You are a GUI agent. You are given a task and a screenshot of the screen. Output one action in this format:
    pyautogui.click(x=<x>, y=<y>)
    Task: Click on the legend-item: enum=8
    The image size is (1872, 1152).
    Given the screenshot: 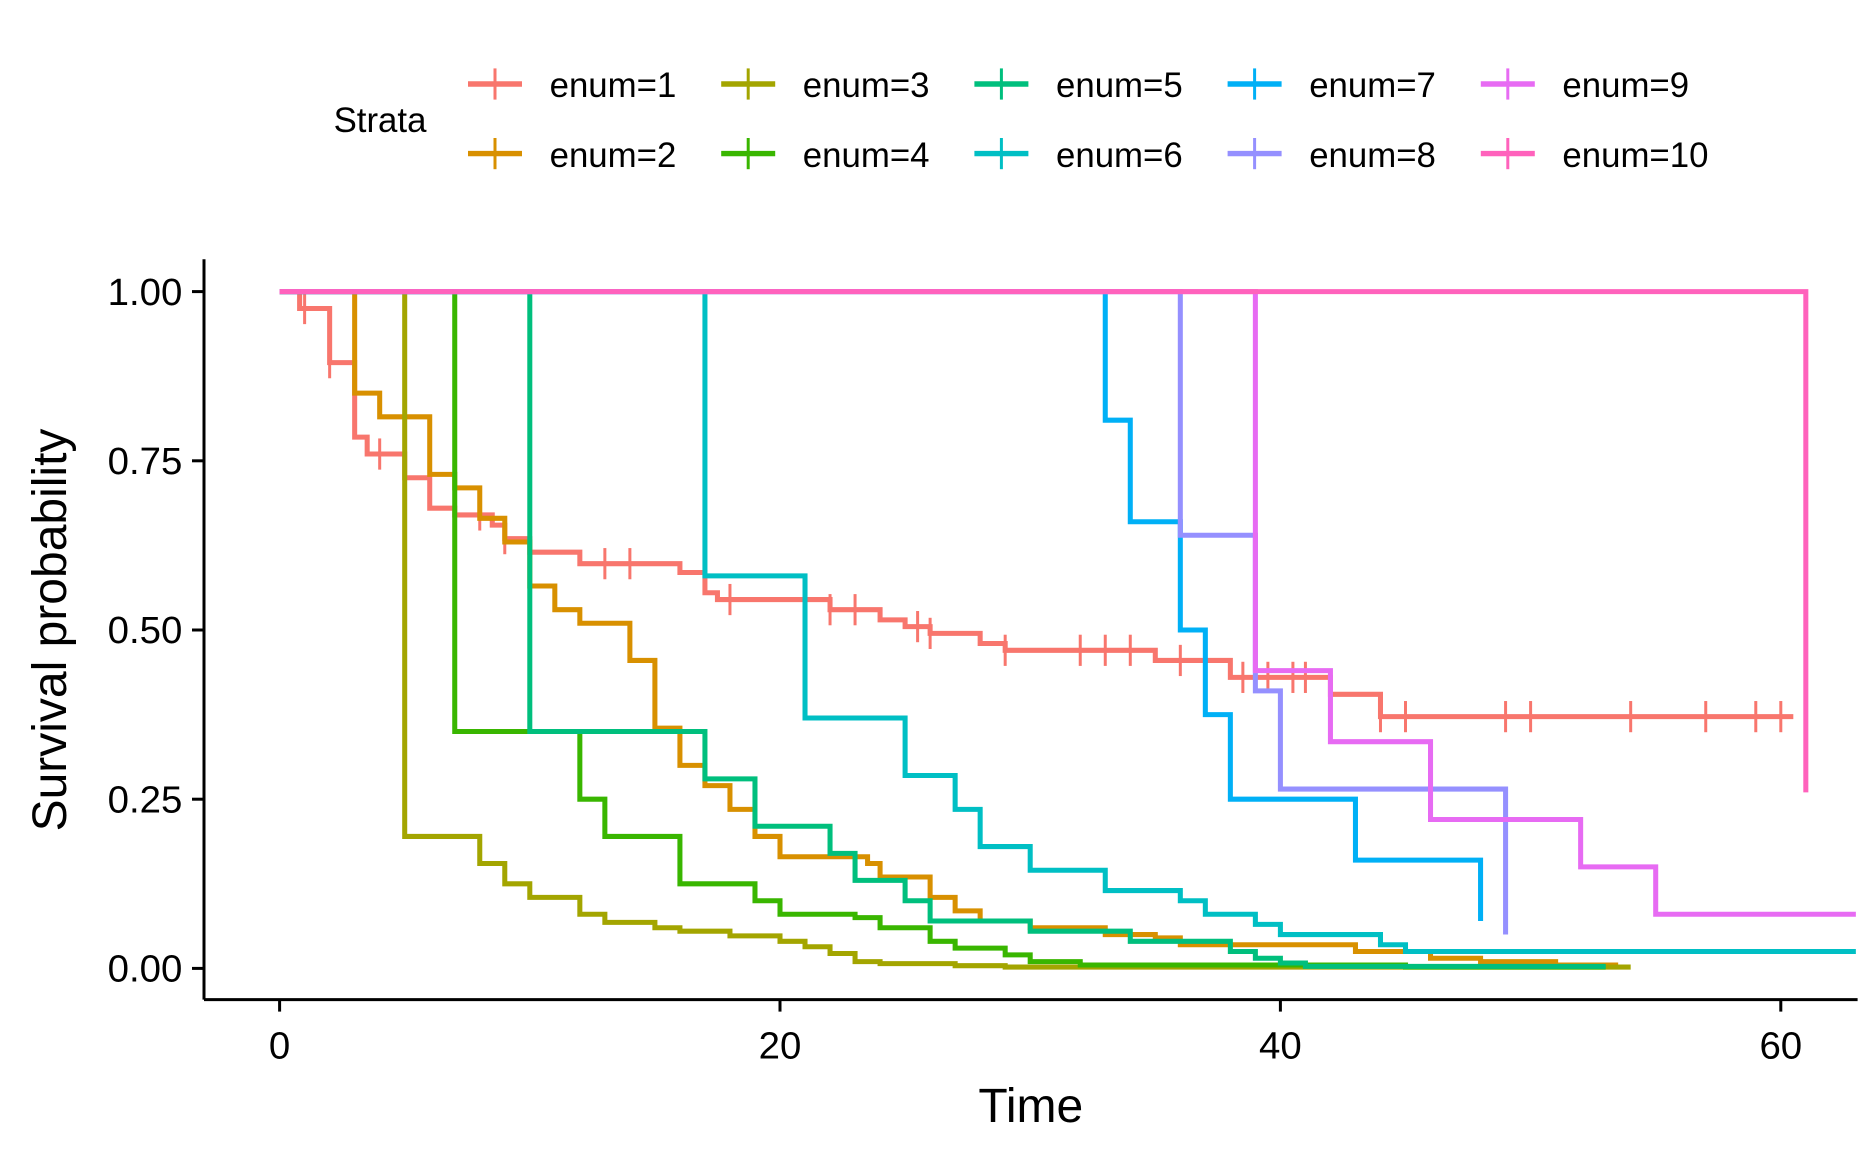 What is the action you would take?
    pyautogui.click(x=1331, y=155)
    